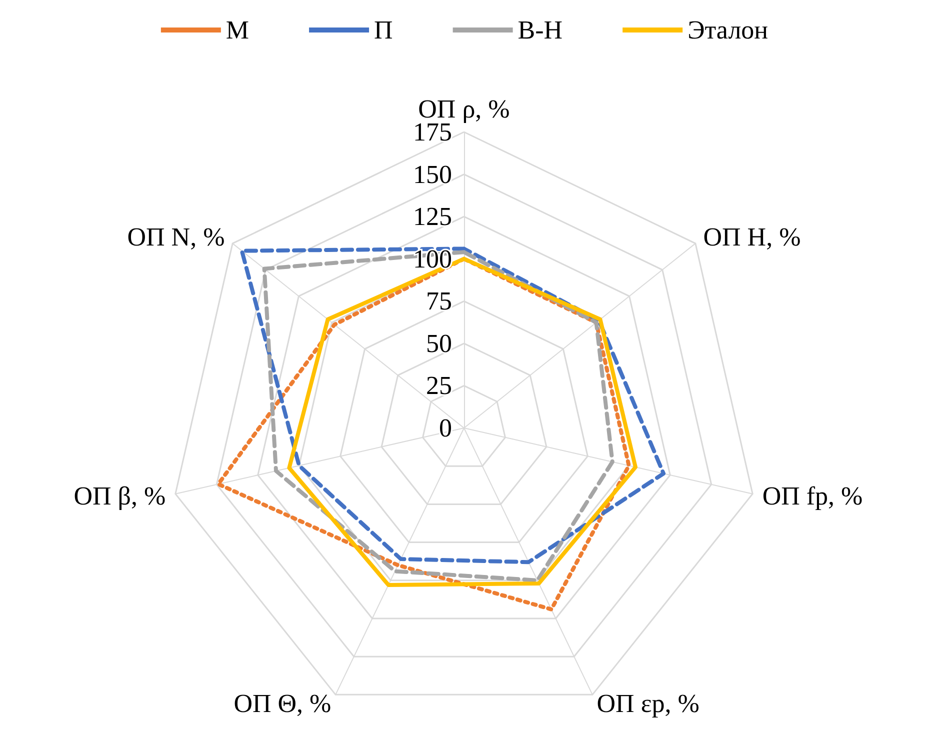 This screenshot has height=736, width=929. Describe the element at coordinates (120, 496) in the screenshot. I see `spoke-label: ОП β, %` at that location.